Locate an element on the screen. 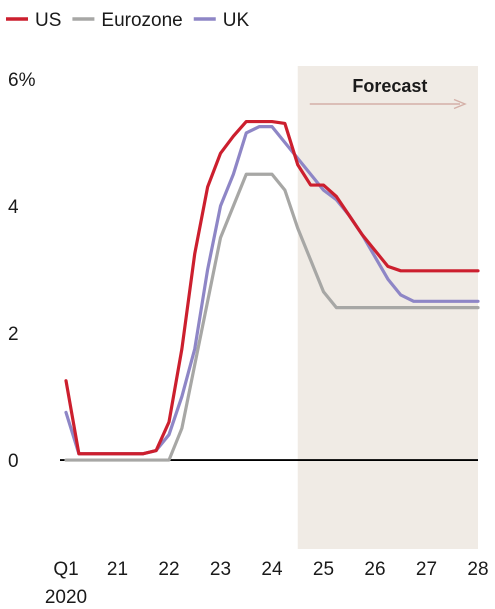  y-tick-label: 6% is located at coordinates (22, 80).